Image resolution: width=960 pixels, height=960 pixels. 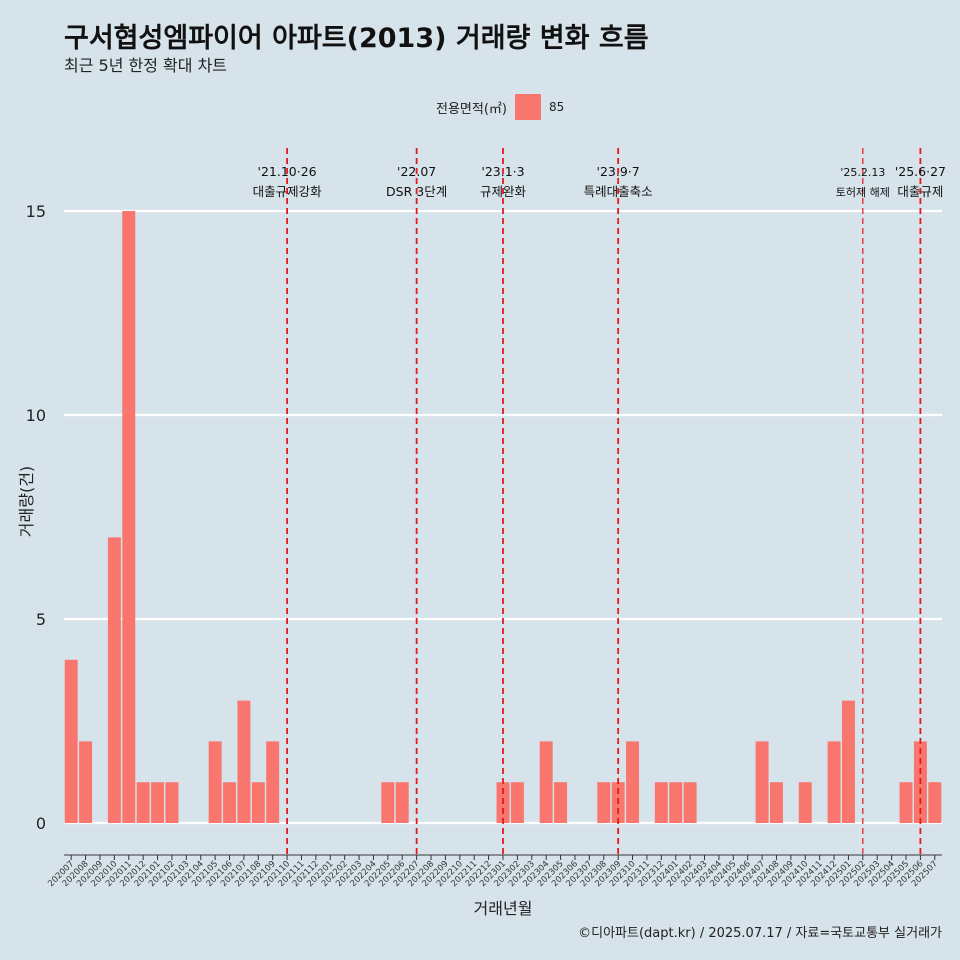 I want to click on event-label: 토허제 해제, so click(x=863, y=192).